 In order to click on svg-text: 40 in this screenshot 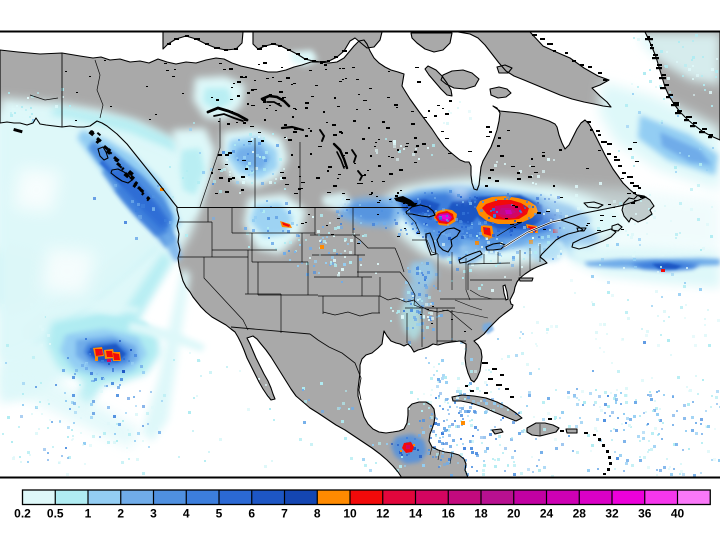, I will do `click(678, 514)`.